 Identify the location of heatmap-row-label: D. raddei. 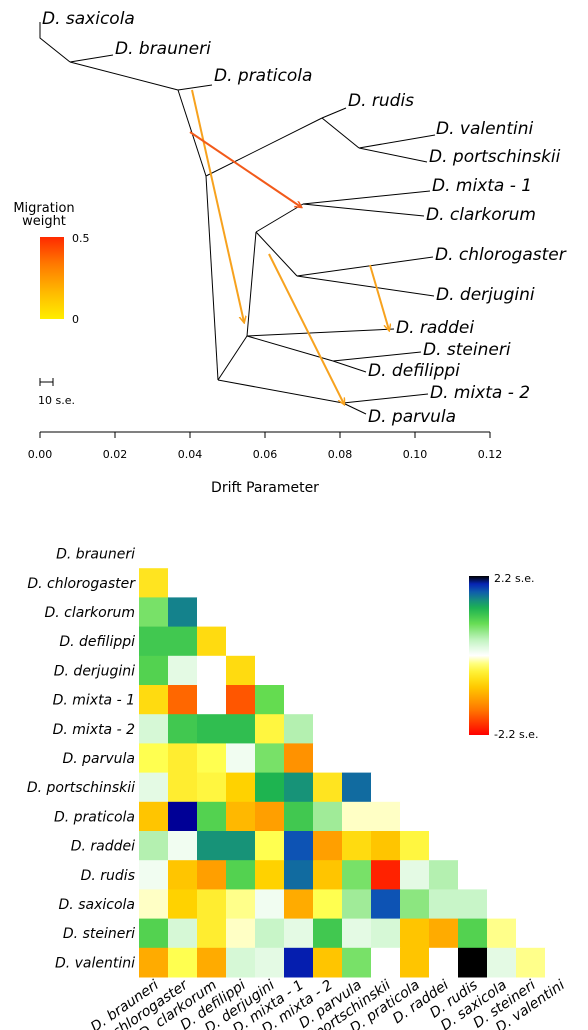
(103, 847).